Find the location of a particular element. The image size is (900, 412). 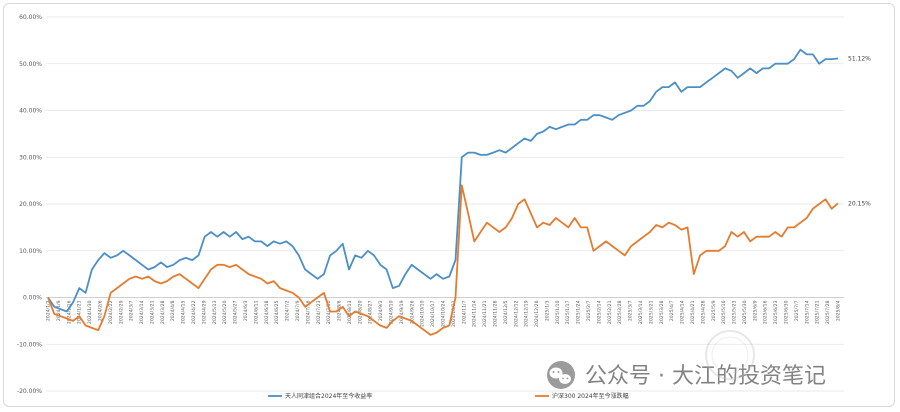

legend-label-1: 天人同津组合2024年至今收益率 is located at coordinates (328, 396).